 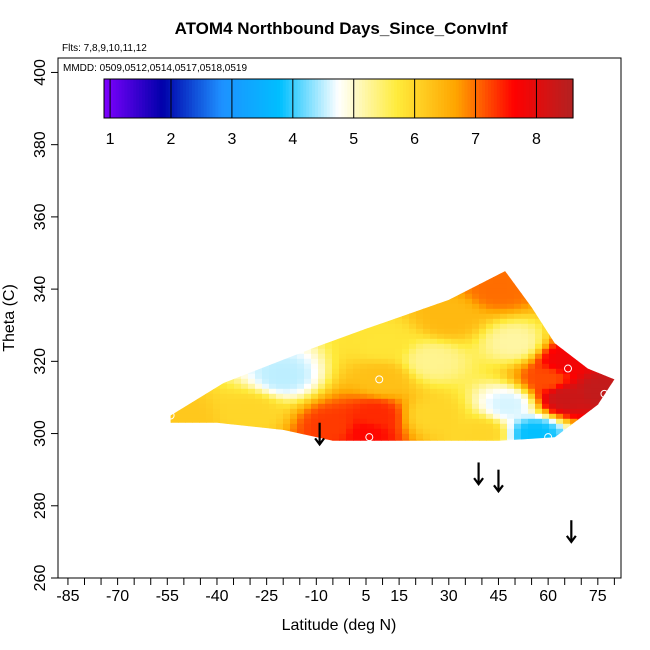 What do you see at coordinates (316, 596) in the screenshot?
I see `x-tick-label: -10` at bounding box center [316, 596].